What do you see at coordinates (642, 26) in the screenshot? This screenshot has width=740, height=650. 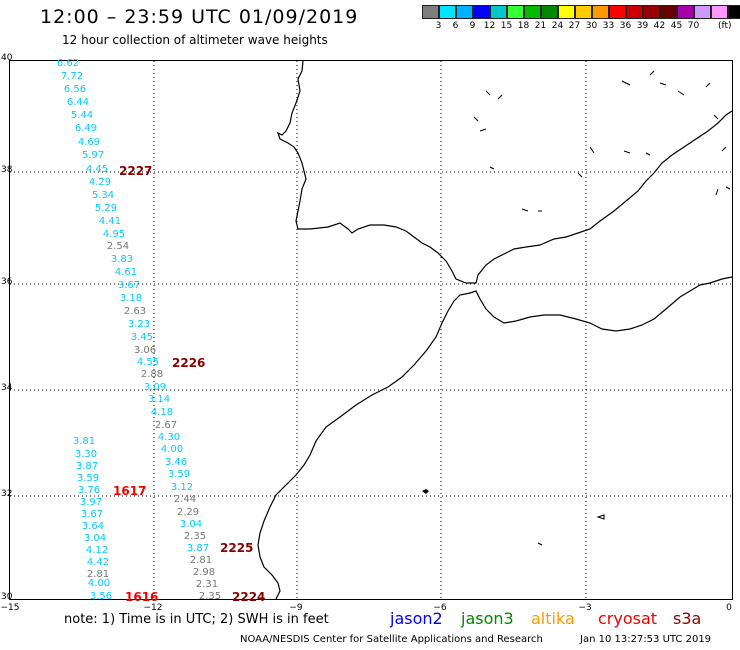 I see `scale-label-12: 39` at bounding box center [642, 26].